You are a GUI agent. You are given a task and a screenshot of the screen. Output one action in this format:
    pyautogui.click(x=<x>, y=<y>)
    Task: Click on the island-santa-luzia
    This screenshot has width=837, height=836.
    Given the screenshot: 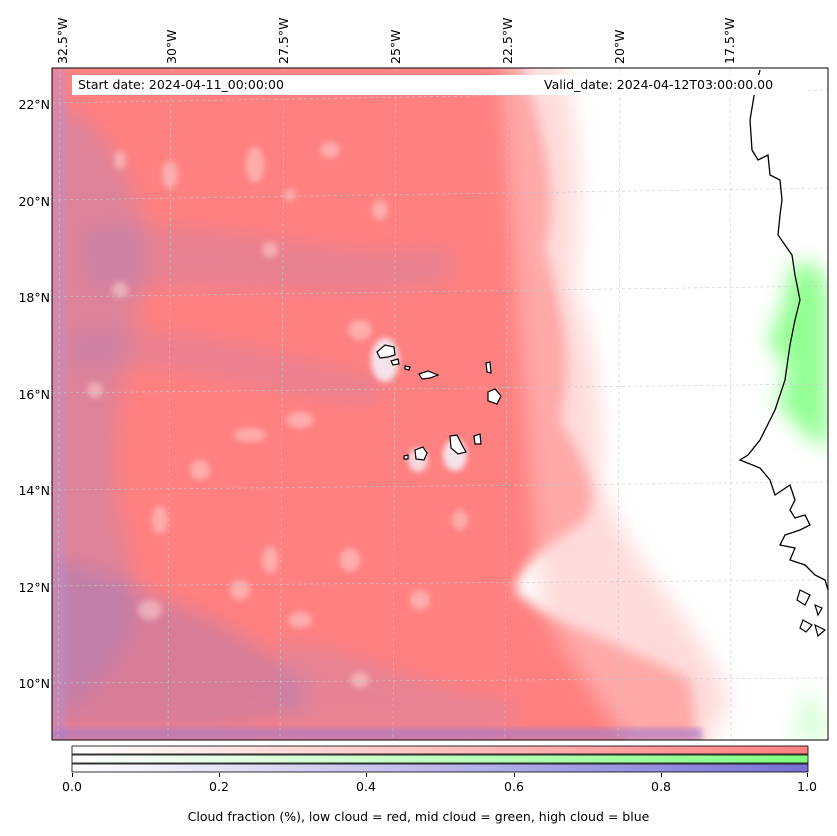 What is the action you would take?
    pyautogui.click(x=407, y=368)
    